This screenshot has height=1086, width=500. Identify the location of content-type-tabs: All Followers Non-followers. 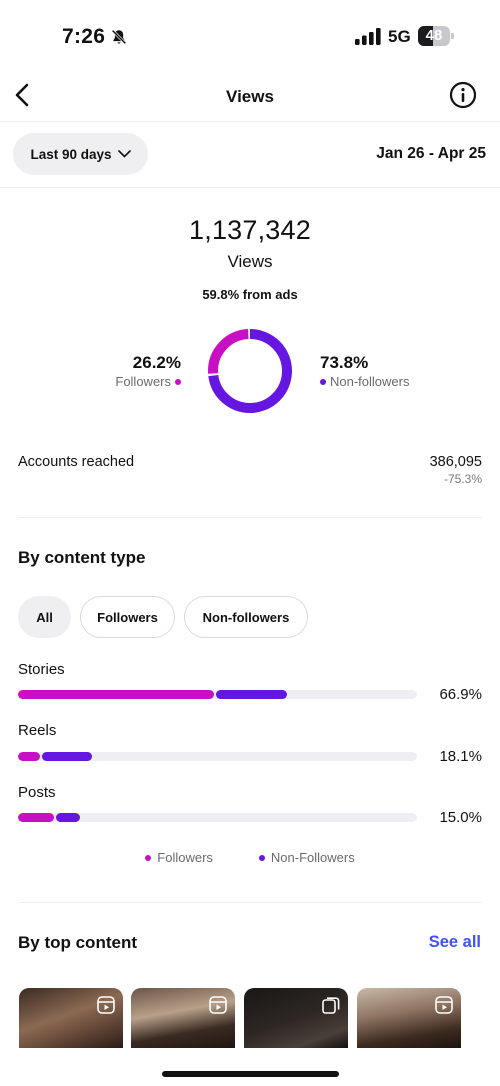
(163, 617).